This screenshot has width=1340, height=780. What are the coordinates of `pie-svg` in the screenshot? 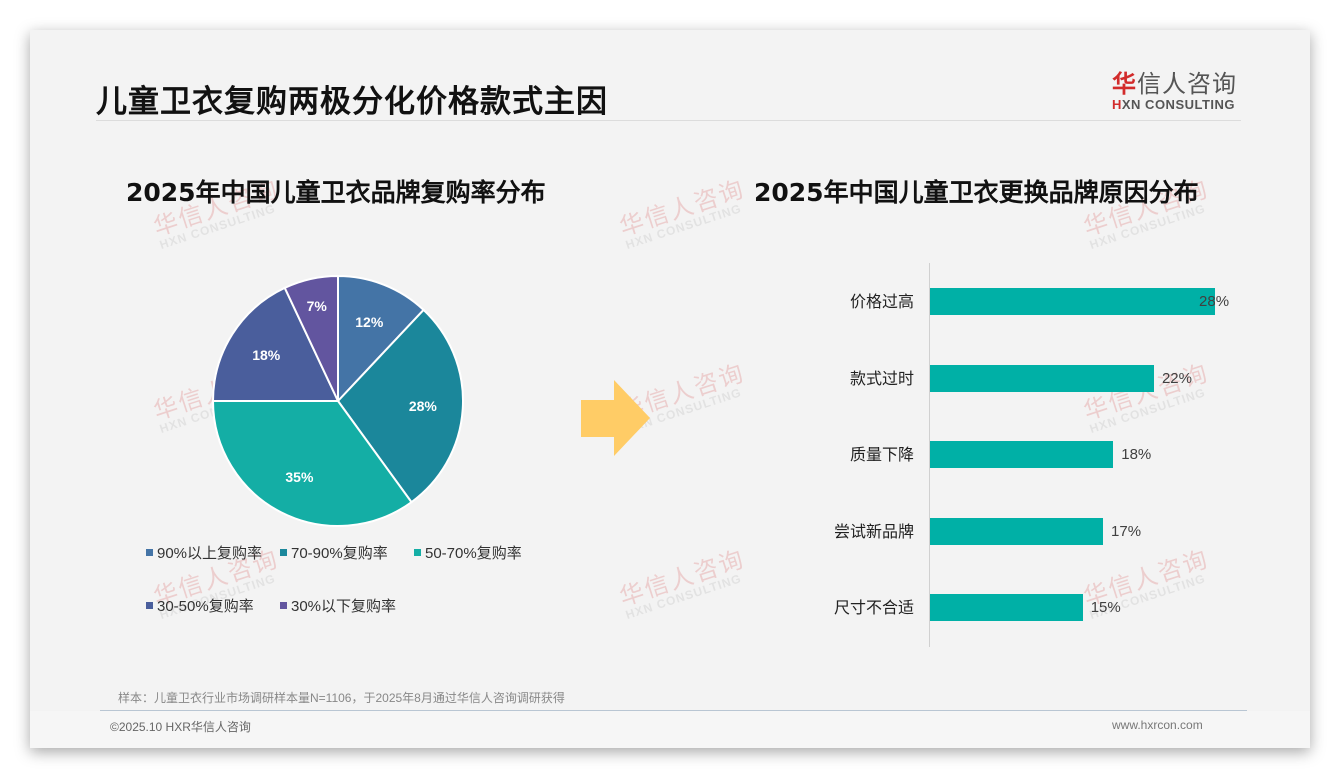 It's located at (337, 400).